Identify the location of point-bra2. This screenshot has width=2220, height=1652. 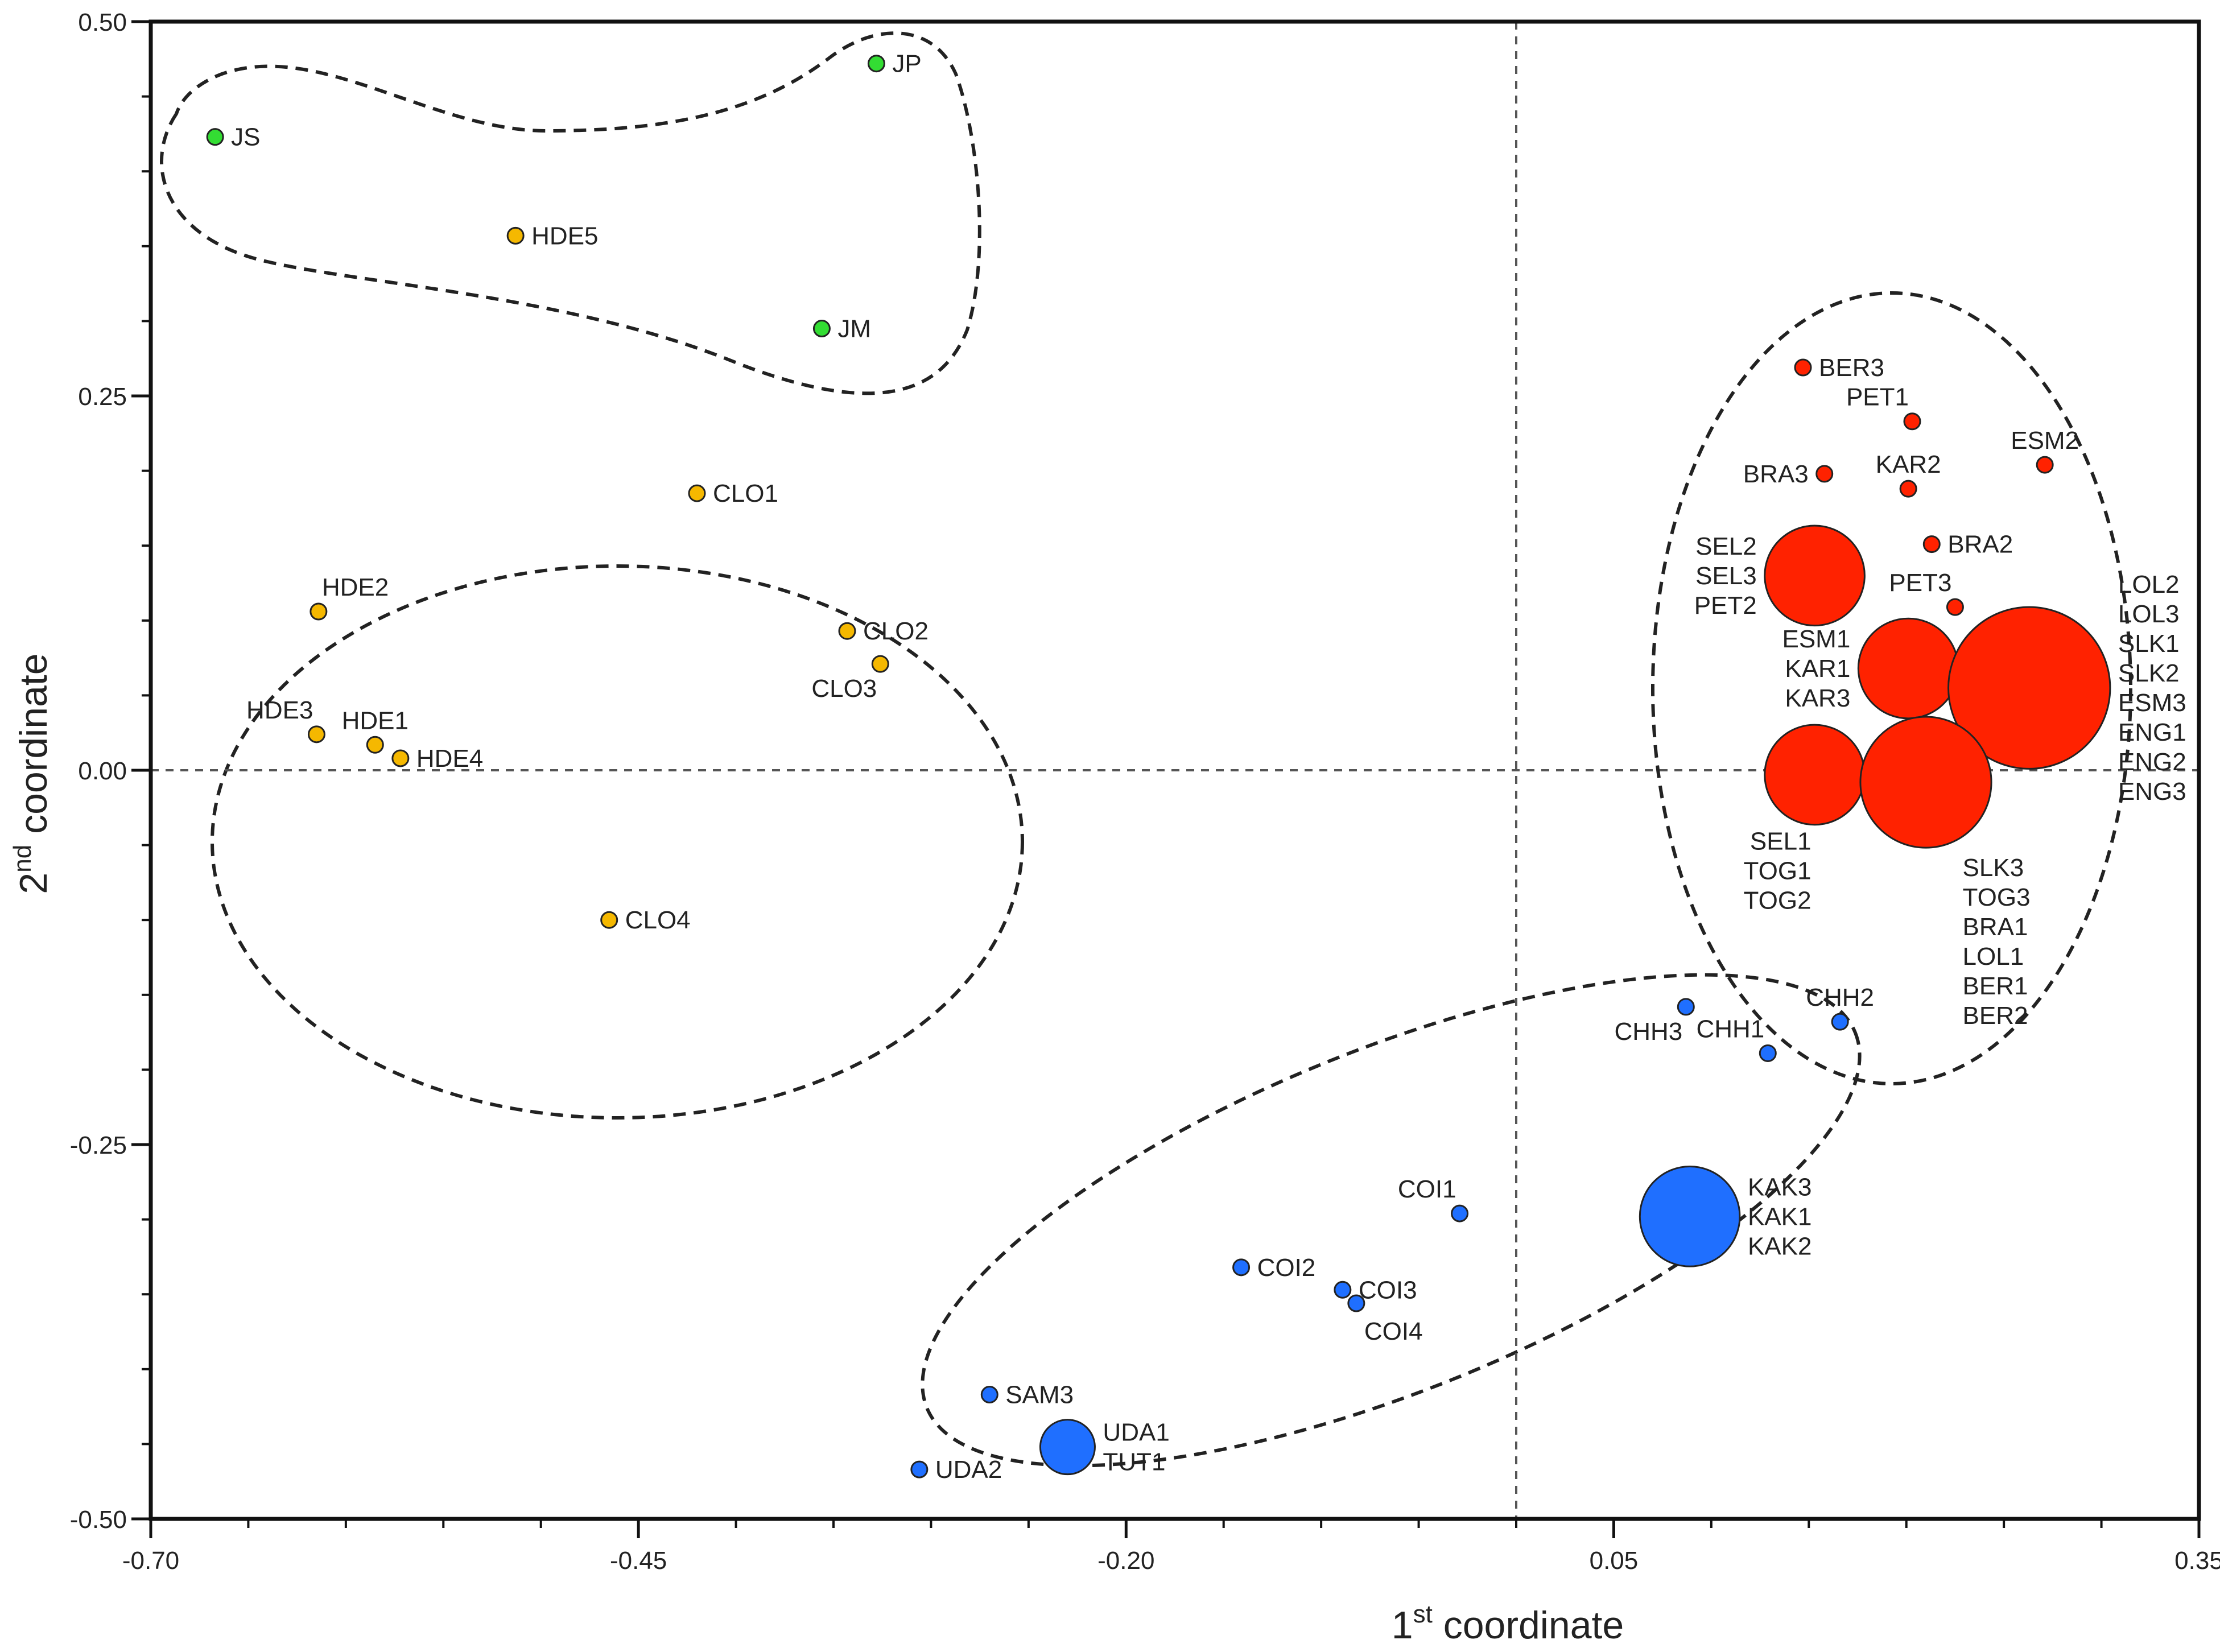
(1931, 544).